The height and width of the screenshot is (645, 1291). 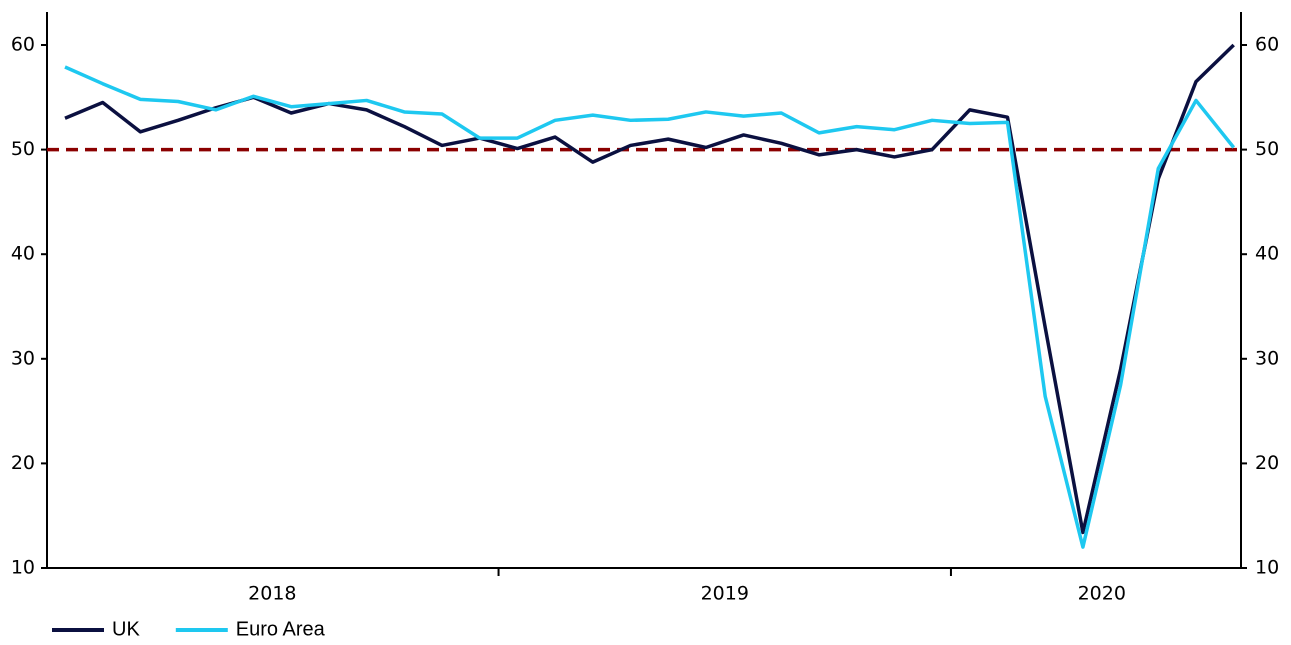 What do you see at coordinates (1267, 463) in the screenshot?
I see `y2-tick-label: 20` at bounding box center [1267, 463].